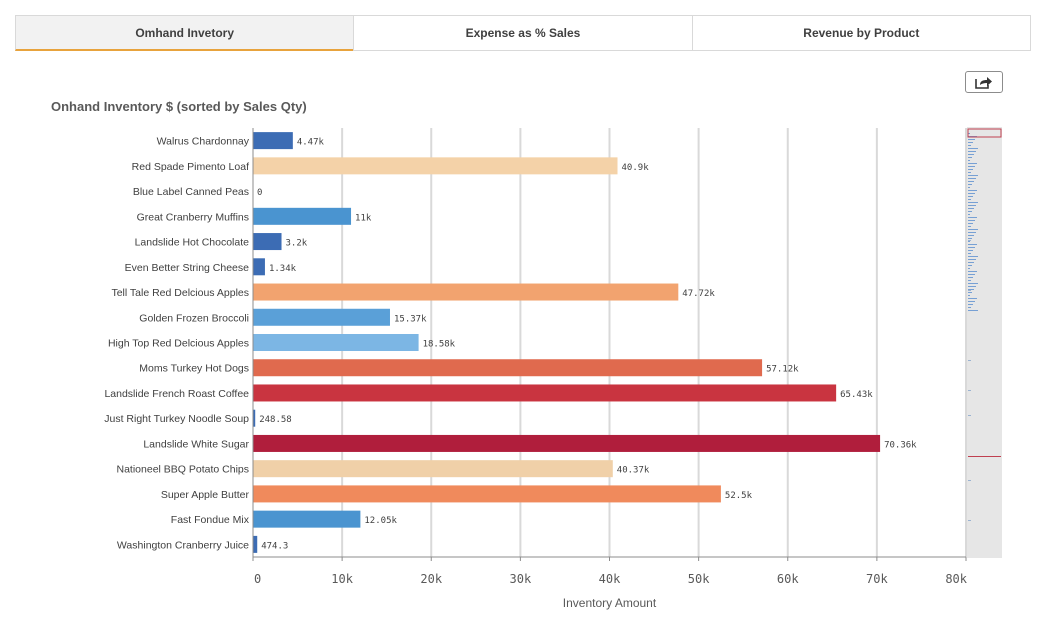 This screenshot has height=643, width=1060. Describe the element at coordinates (274, 546) in the screenshot. I see `data-label: 474.3` at that location.